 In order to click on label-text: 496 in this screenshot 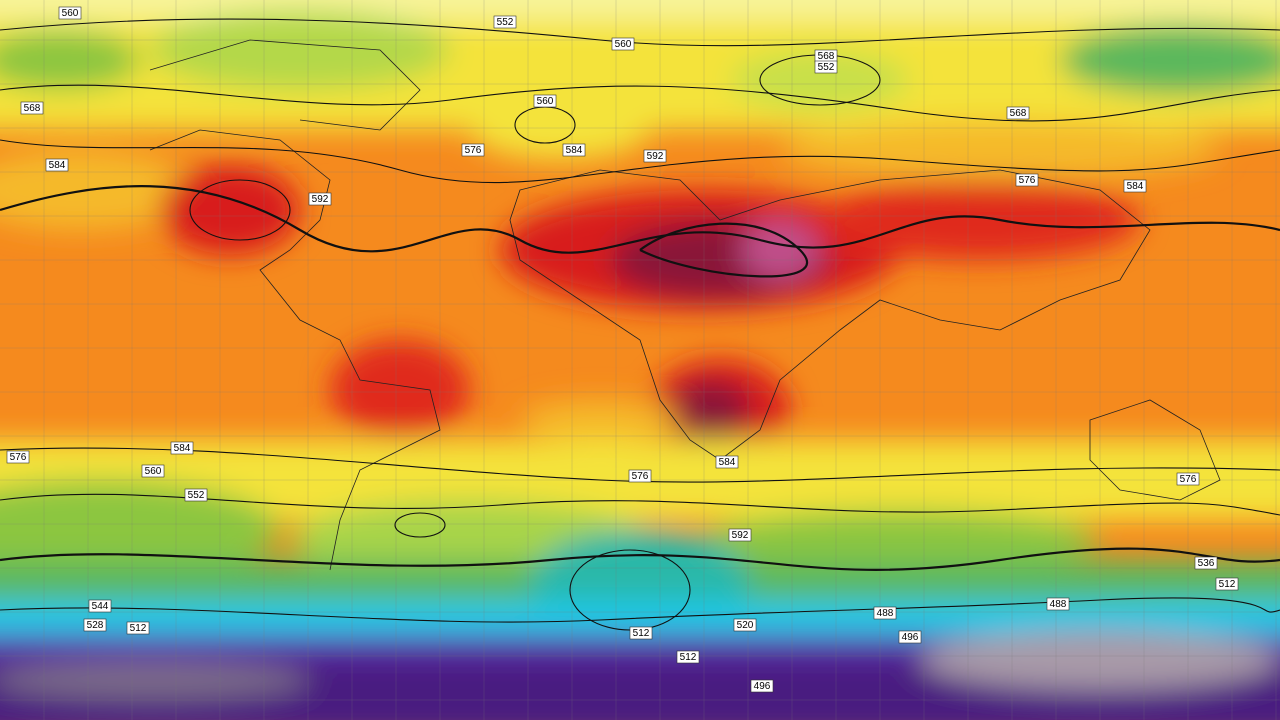, I will do `click(762, 686)`.